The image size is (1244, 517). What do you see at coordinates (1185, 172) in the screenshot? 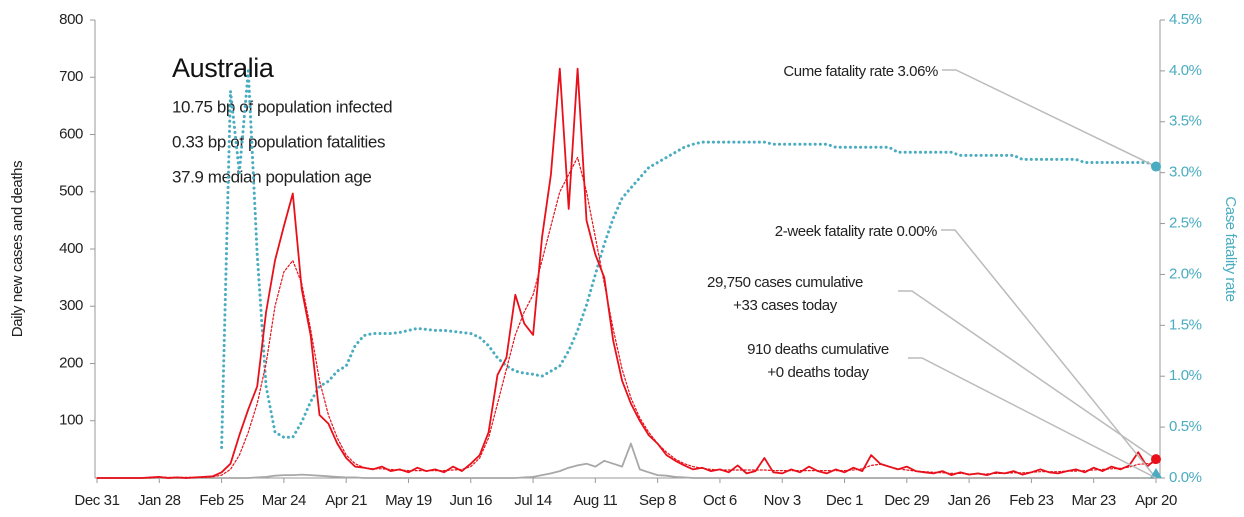
I see `y2-tick-label: 3.0%` at bounding box center [1185, 172].